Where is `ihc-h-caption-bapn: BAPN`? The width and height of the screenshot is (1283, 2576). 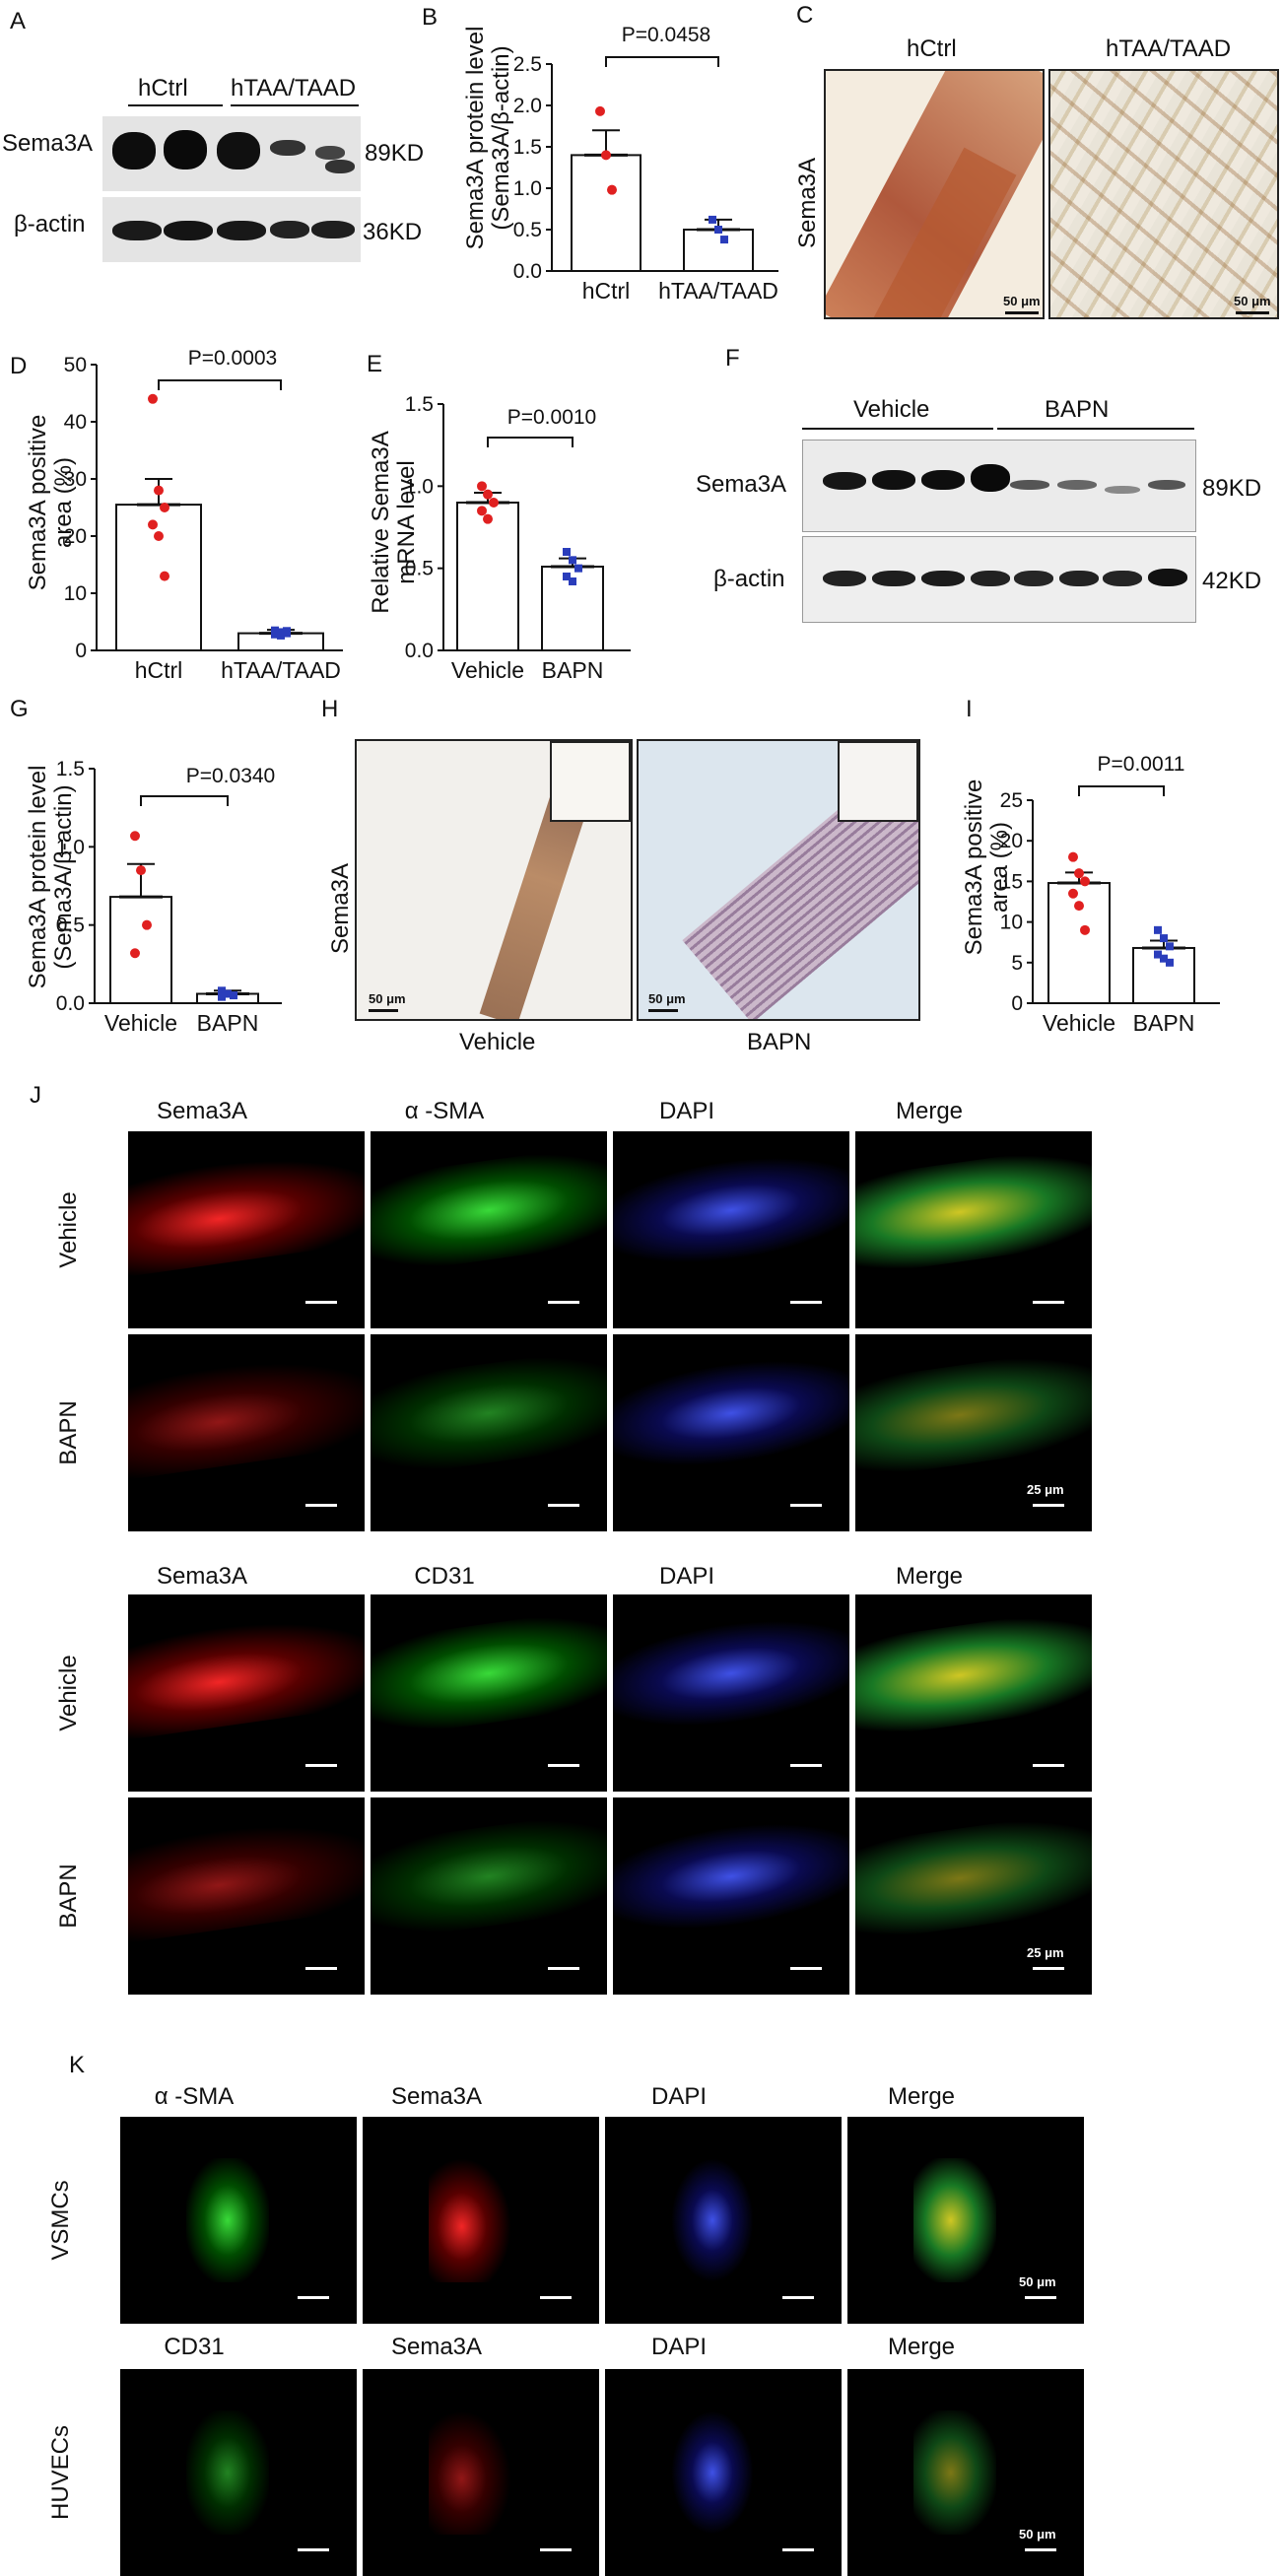 ihc-h-caption-bapn: BAPN is located at coordinates (780, 1042).